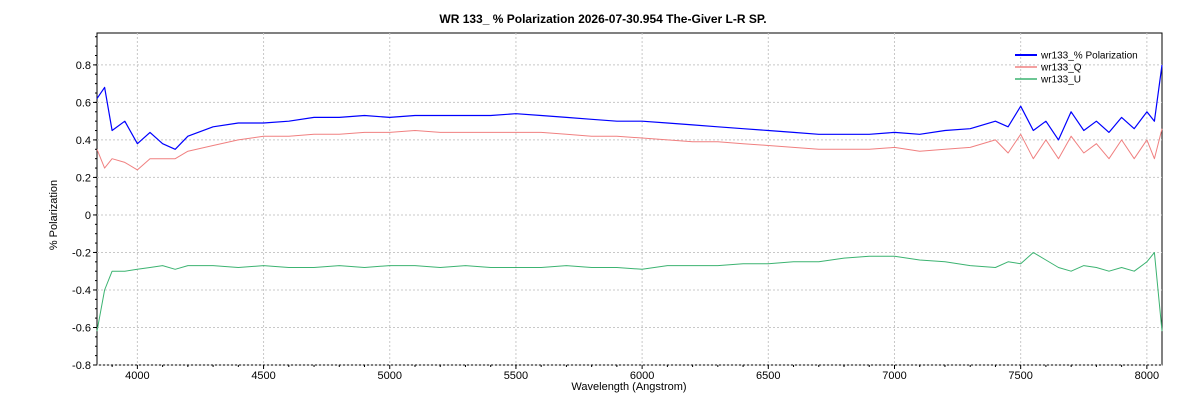 The image size is (1200, 413). Describe the element at coordinates (137, 376) in the screenshot. I see `x-tick-label: 4000` at that location.